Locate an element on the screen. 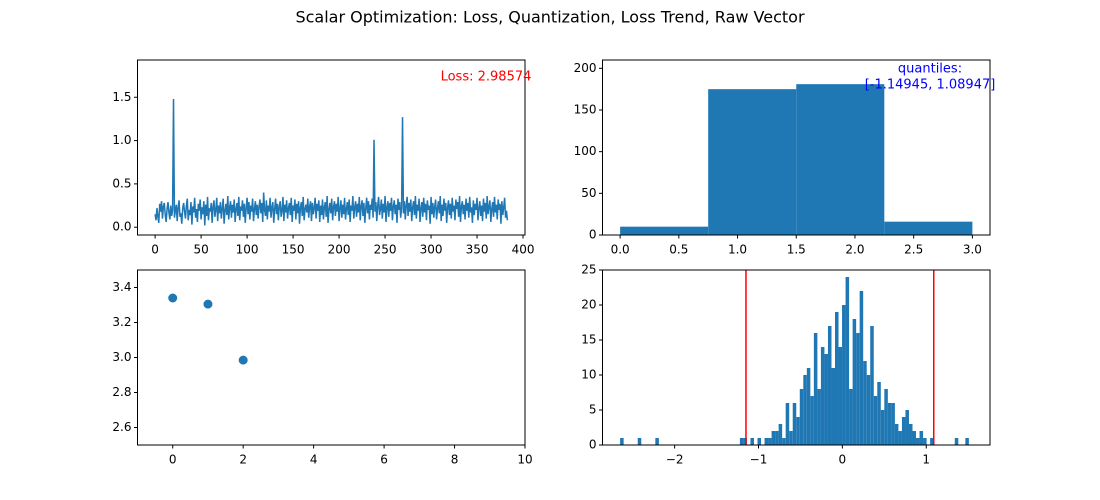 The height and width of the screenshot is (500, 1100). x-tick-label: 8 is located at coordinates (455, 460).